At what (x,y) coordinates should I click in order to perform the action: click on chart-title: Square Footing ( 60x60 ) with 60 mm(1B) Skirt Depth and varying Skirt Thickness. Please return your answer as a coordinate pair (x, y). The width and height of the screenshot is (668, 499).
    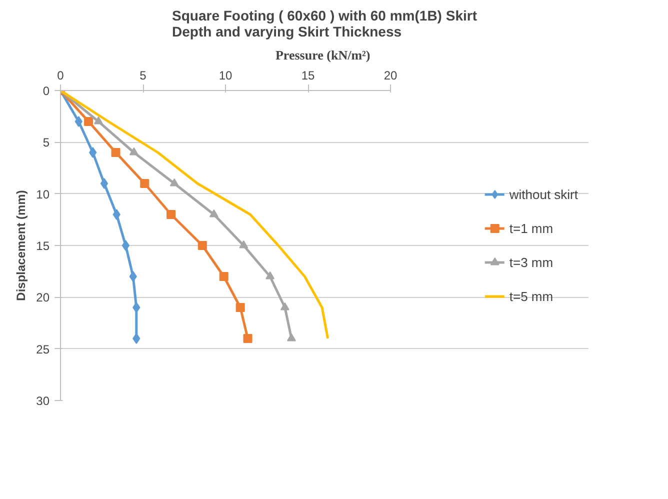
    Looking at the image, I should click on (325, 24).